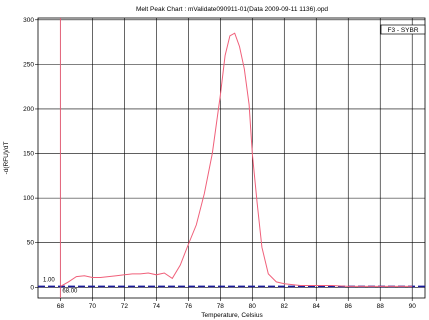  I want to click on y-tick-label: 250, so click(28, 64).